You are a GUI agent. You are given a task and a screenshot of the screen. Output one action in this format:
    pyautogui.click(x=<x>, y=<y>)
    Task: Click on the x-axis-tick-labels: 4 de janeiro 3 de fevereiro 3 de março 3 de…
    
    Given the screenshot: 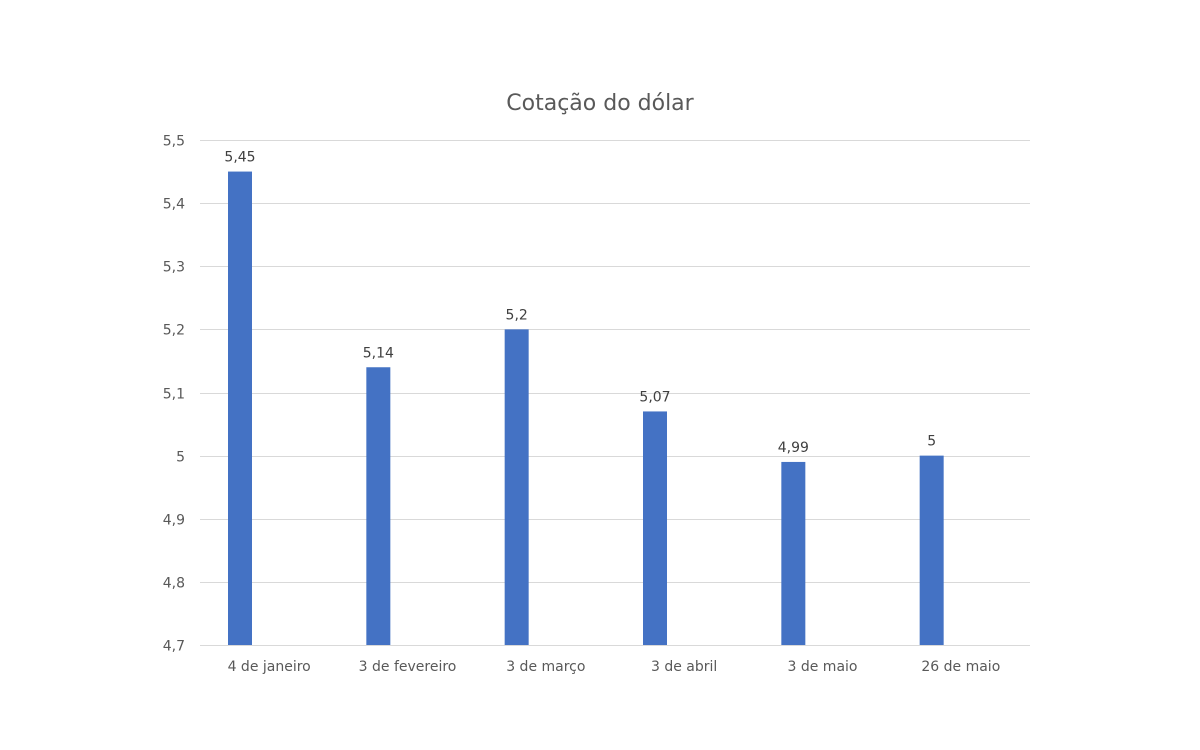 What is the action you would take?
    pyautogui.click(x=614, y=667)
    